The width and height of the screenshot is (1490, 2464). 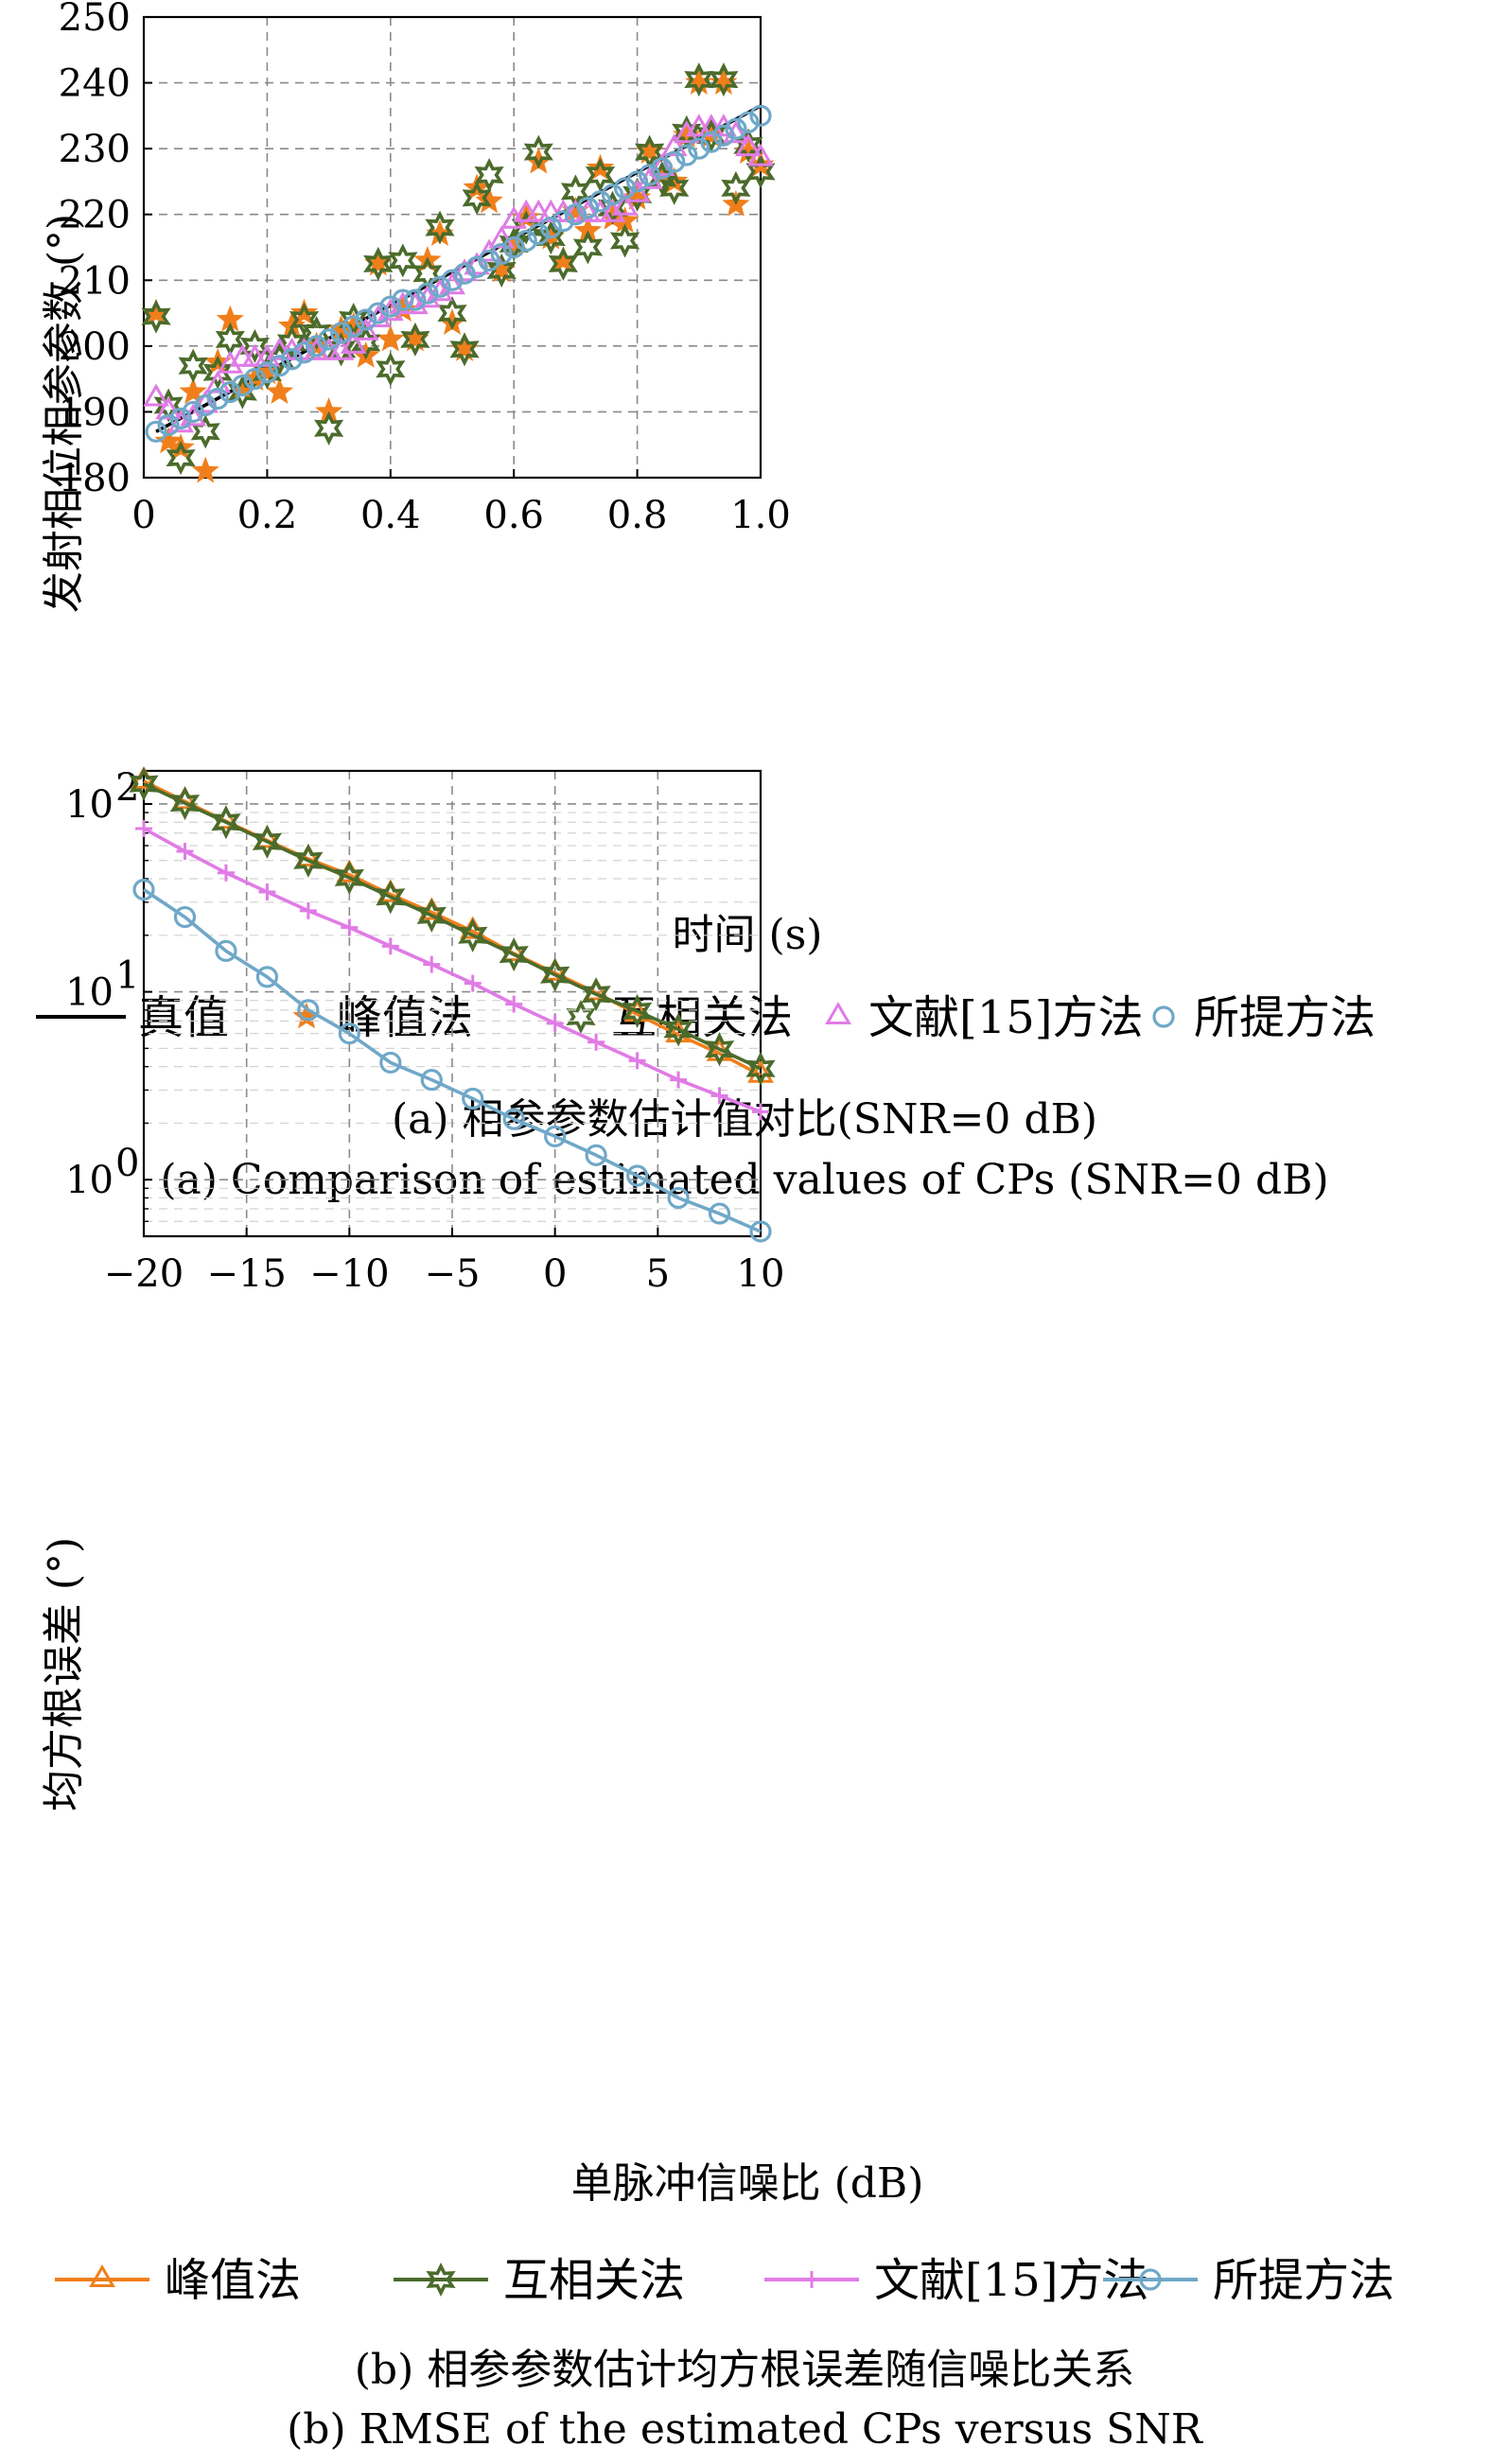 What do you see at coordinates (452, 970) in the screenshot?
I see `series-line` at bounding box center [452, 970].